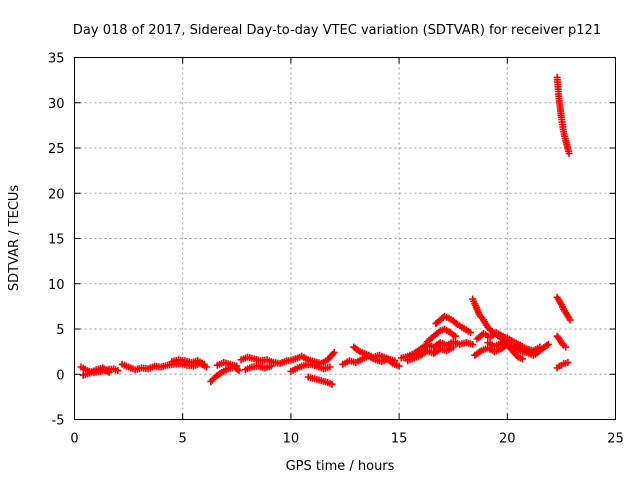 This screenshot has width=640, height=480. Describe the element at coordinates (183, 439) in the screenshot. I see `x-tick-label: 5` at that location.